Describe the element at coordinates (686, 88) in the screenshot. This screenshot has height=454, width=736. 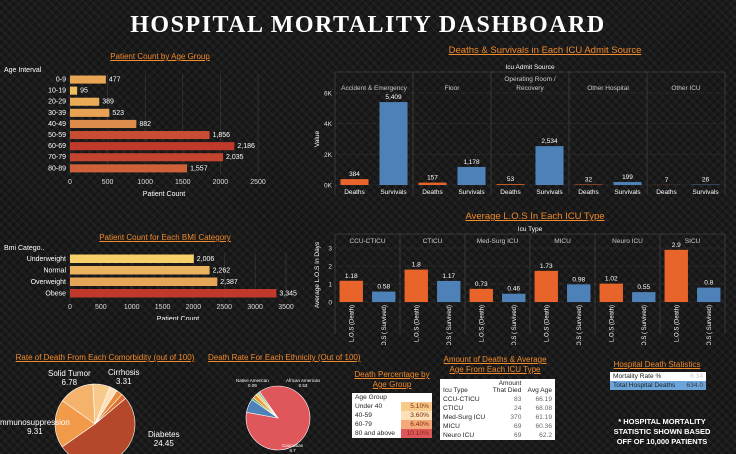
I see `group-label: Other ICU` at that location.